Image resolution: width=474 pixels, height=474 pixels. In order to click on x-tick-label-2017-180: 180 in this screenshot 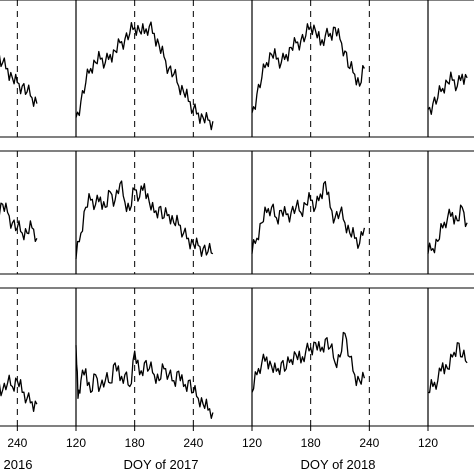, I will do `click(135, 443)`.